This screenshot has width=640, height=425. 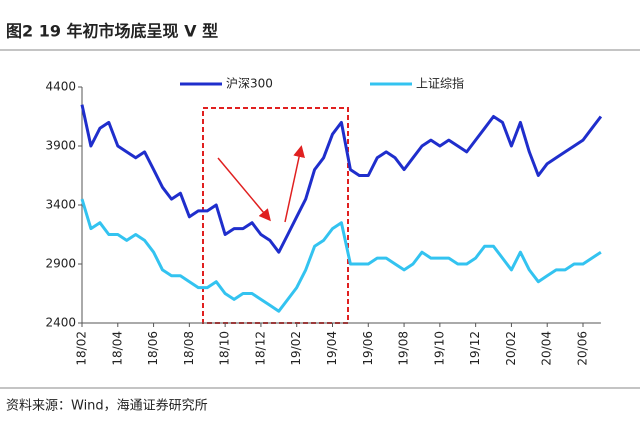 What do you see at coordinates (583, 348) in the screenshot?
I see `x-tick-label: 20/06` at bounding box center [583, 348].